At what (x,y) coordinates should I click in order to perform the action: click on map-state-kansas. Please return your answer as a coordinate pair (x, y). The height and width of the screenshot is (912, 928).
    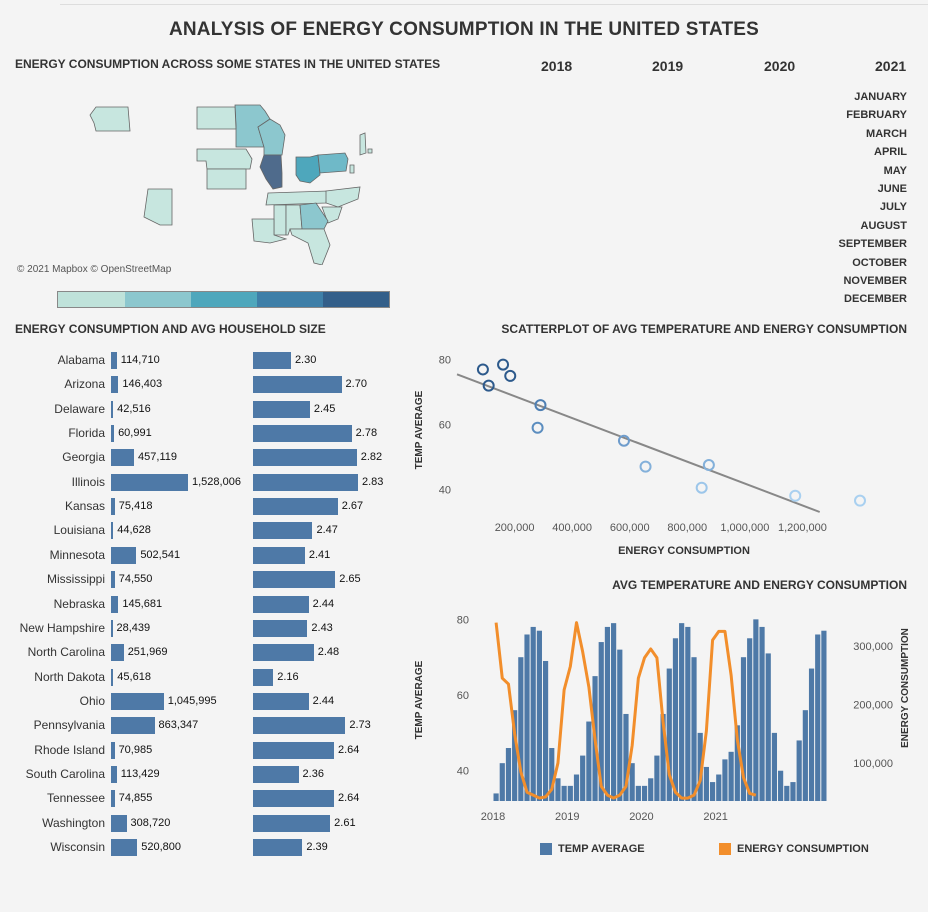
    Looking at the image, I should click on (226, 179).